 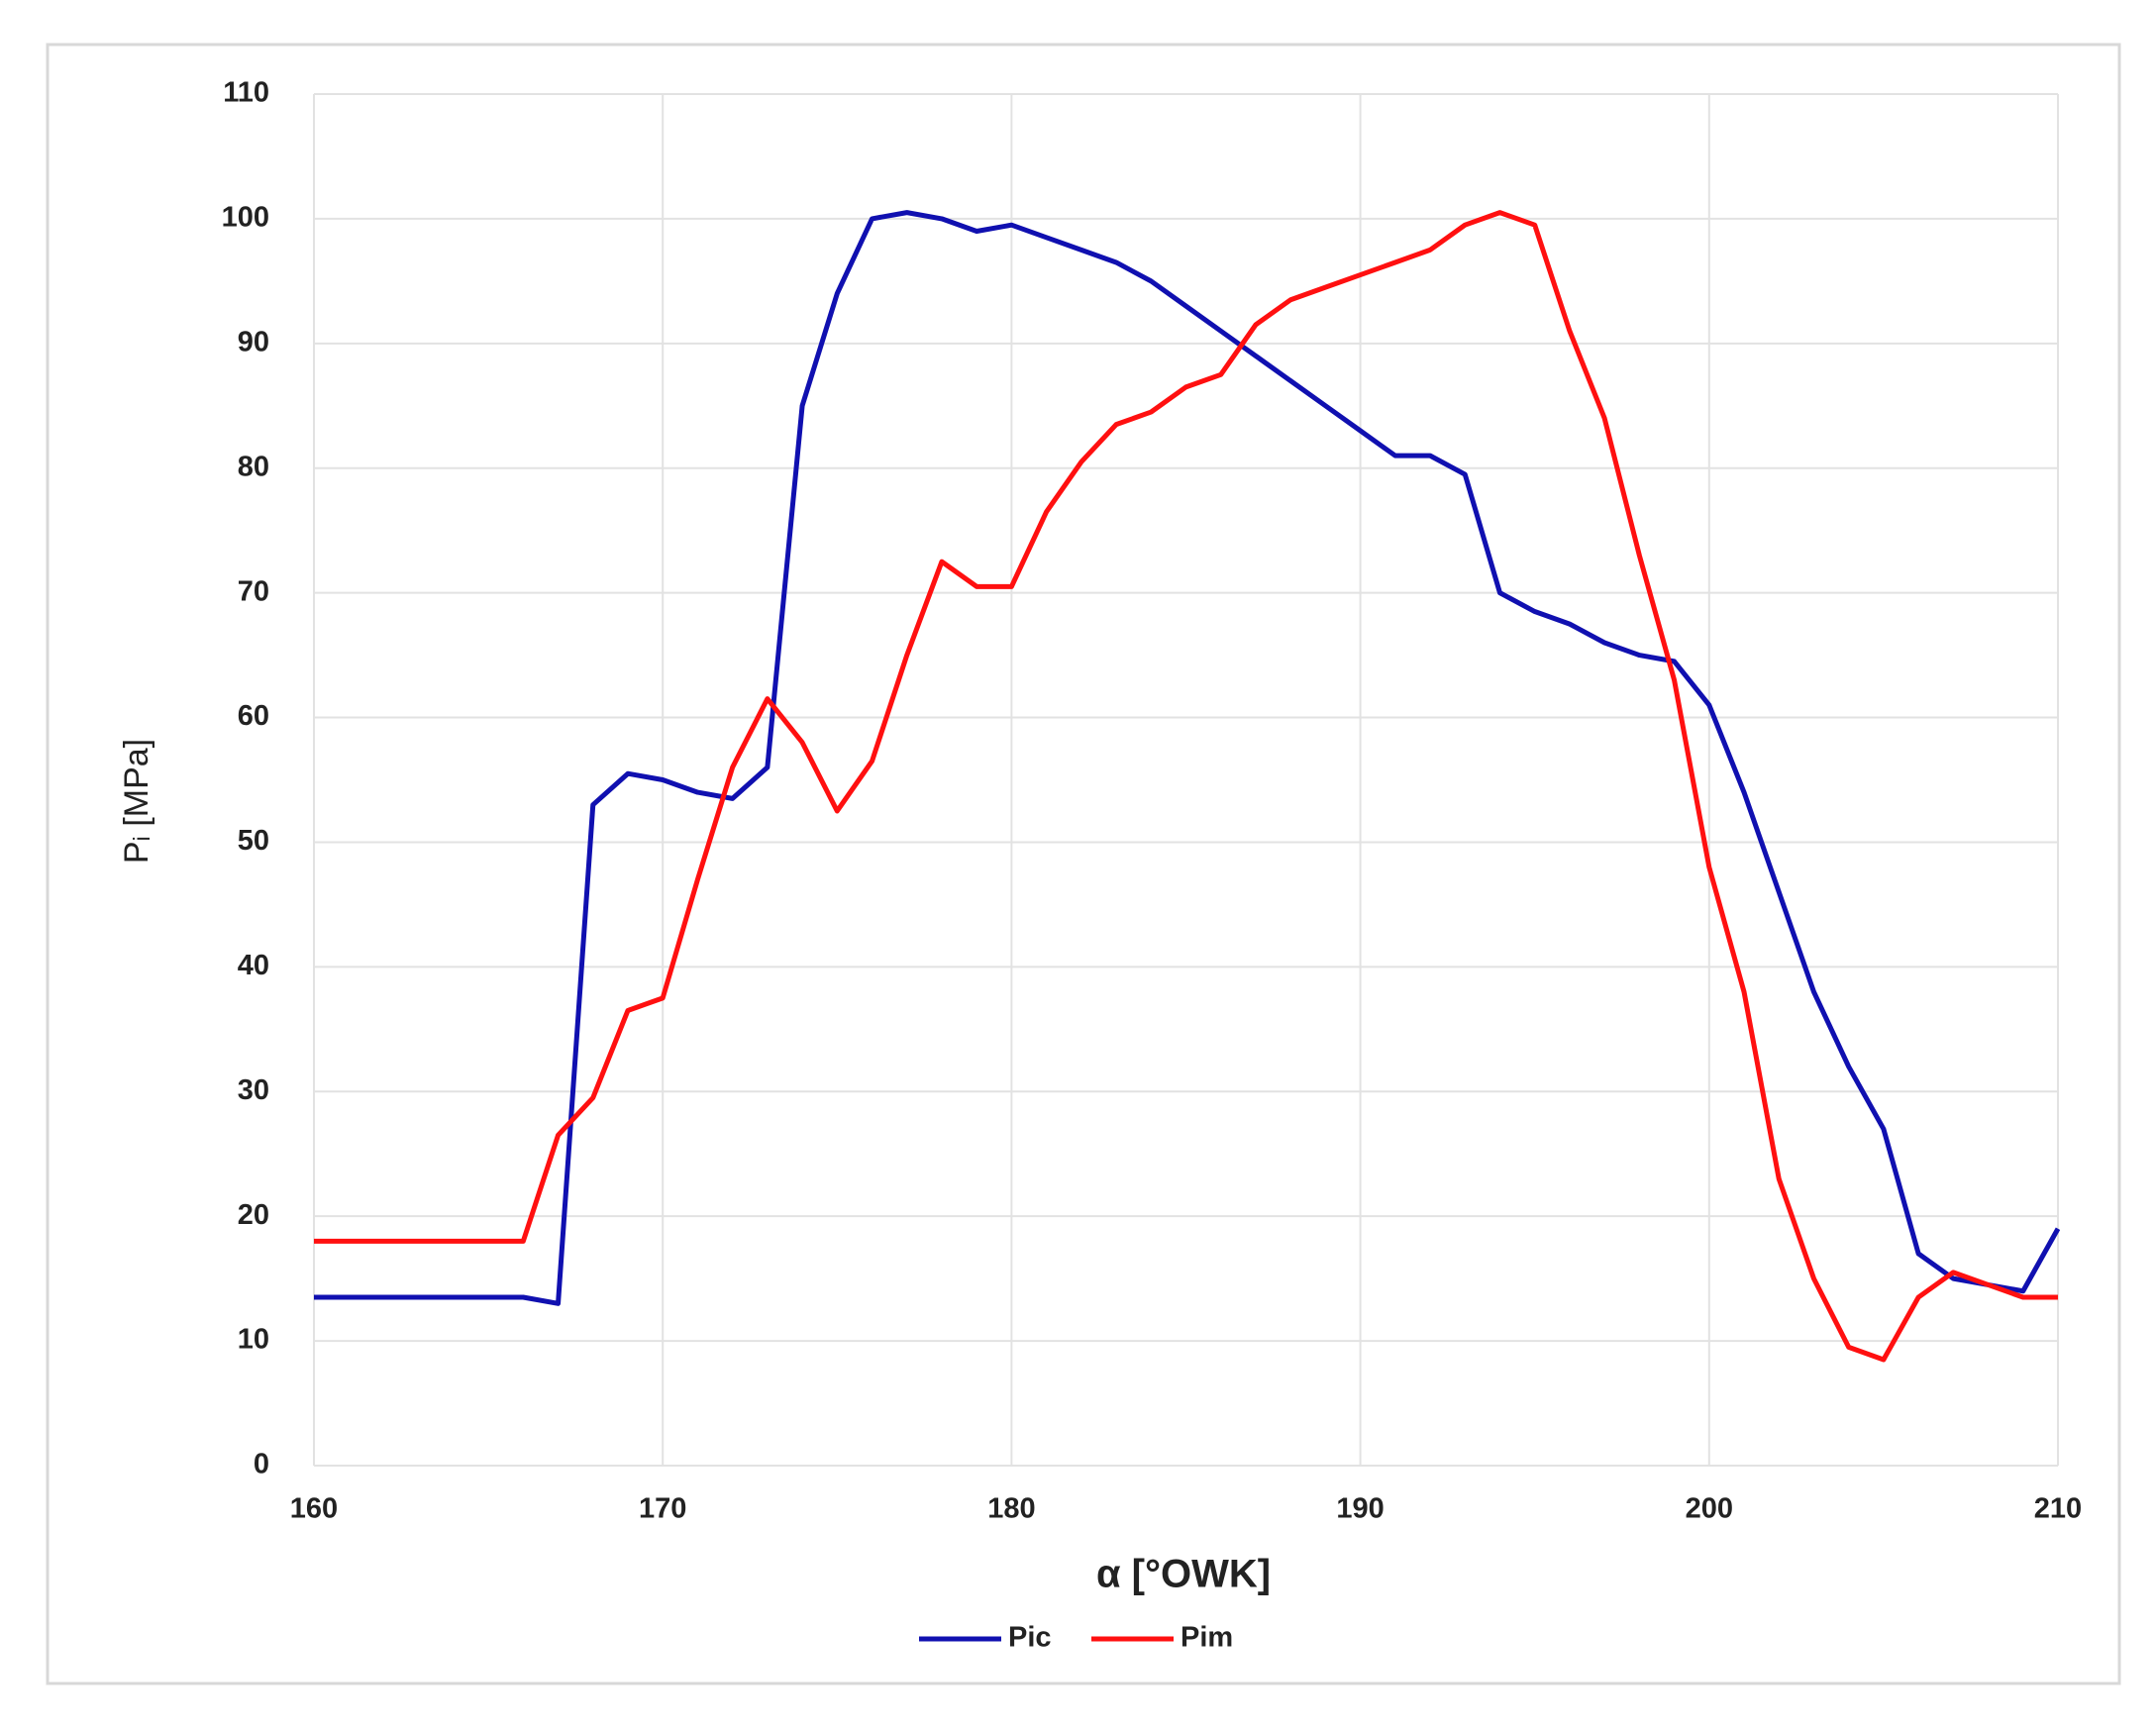 I want to click on y-tick-label: 30, so click(x=254, y=1090).